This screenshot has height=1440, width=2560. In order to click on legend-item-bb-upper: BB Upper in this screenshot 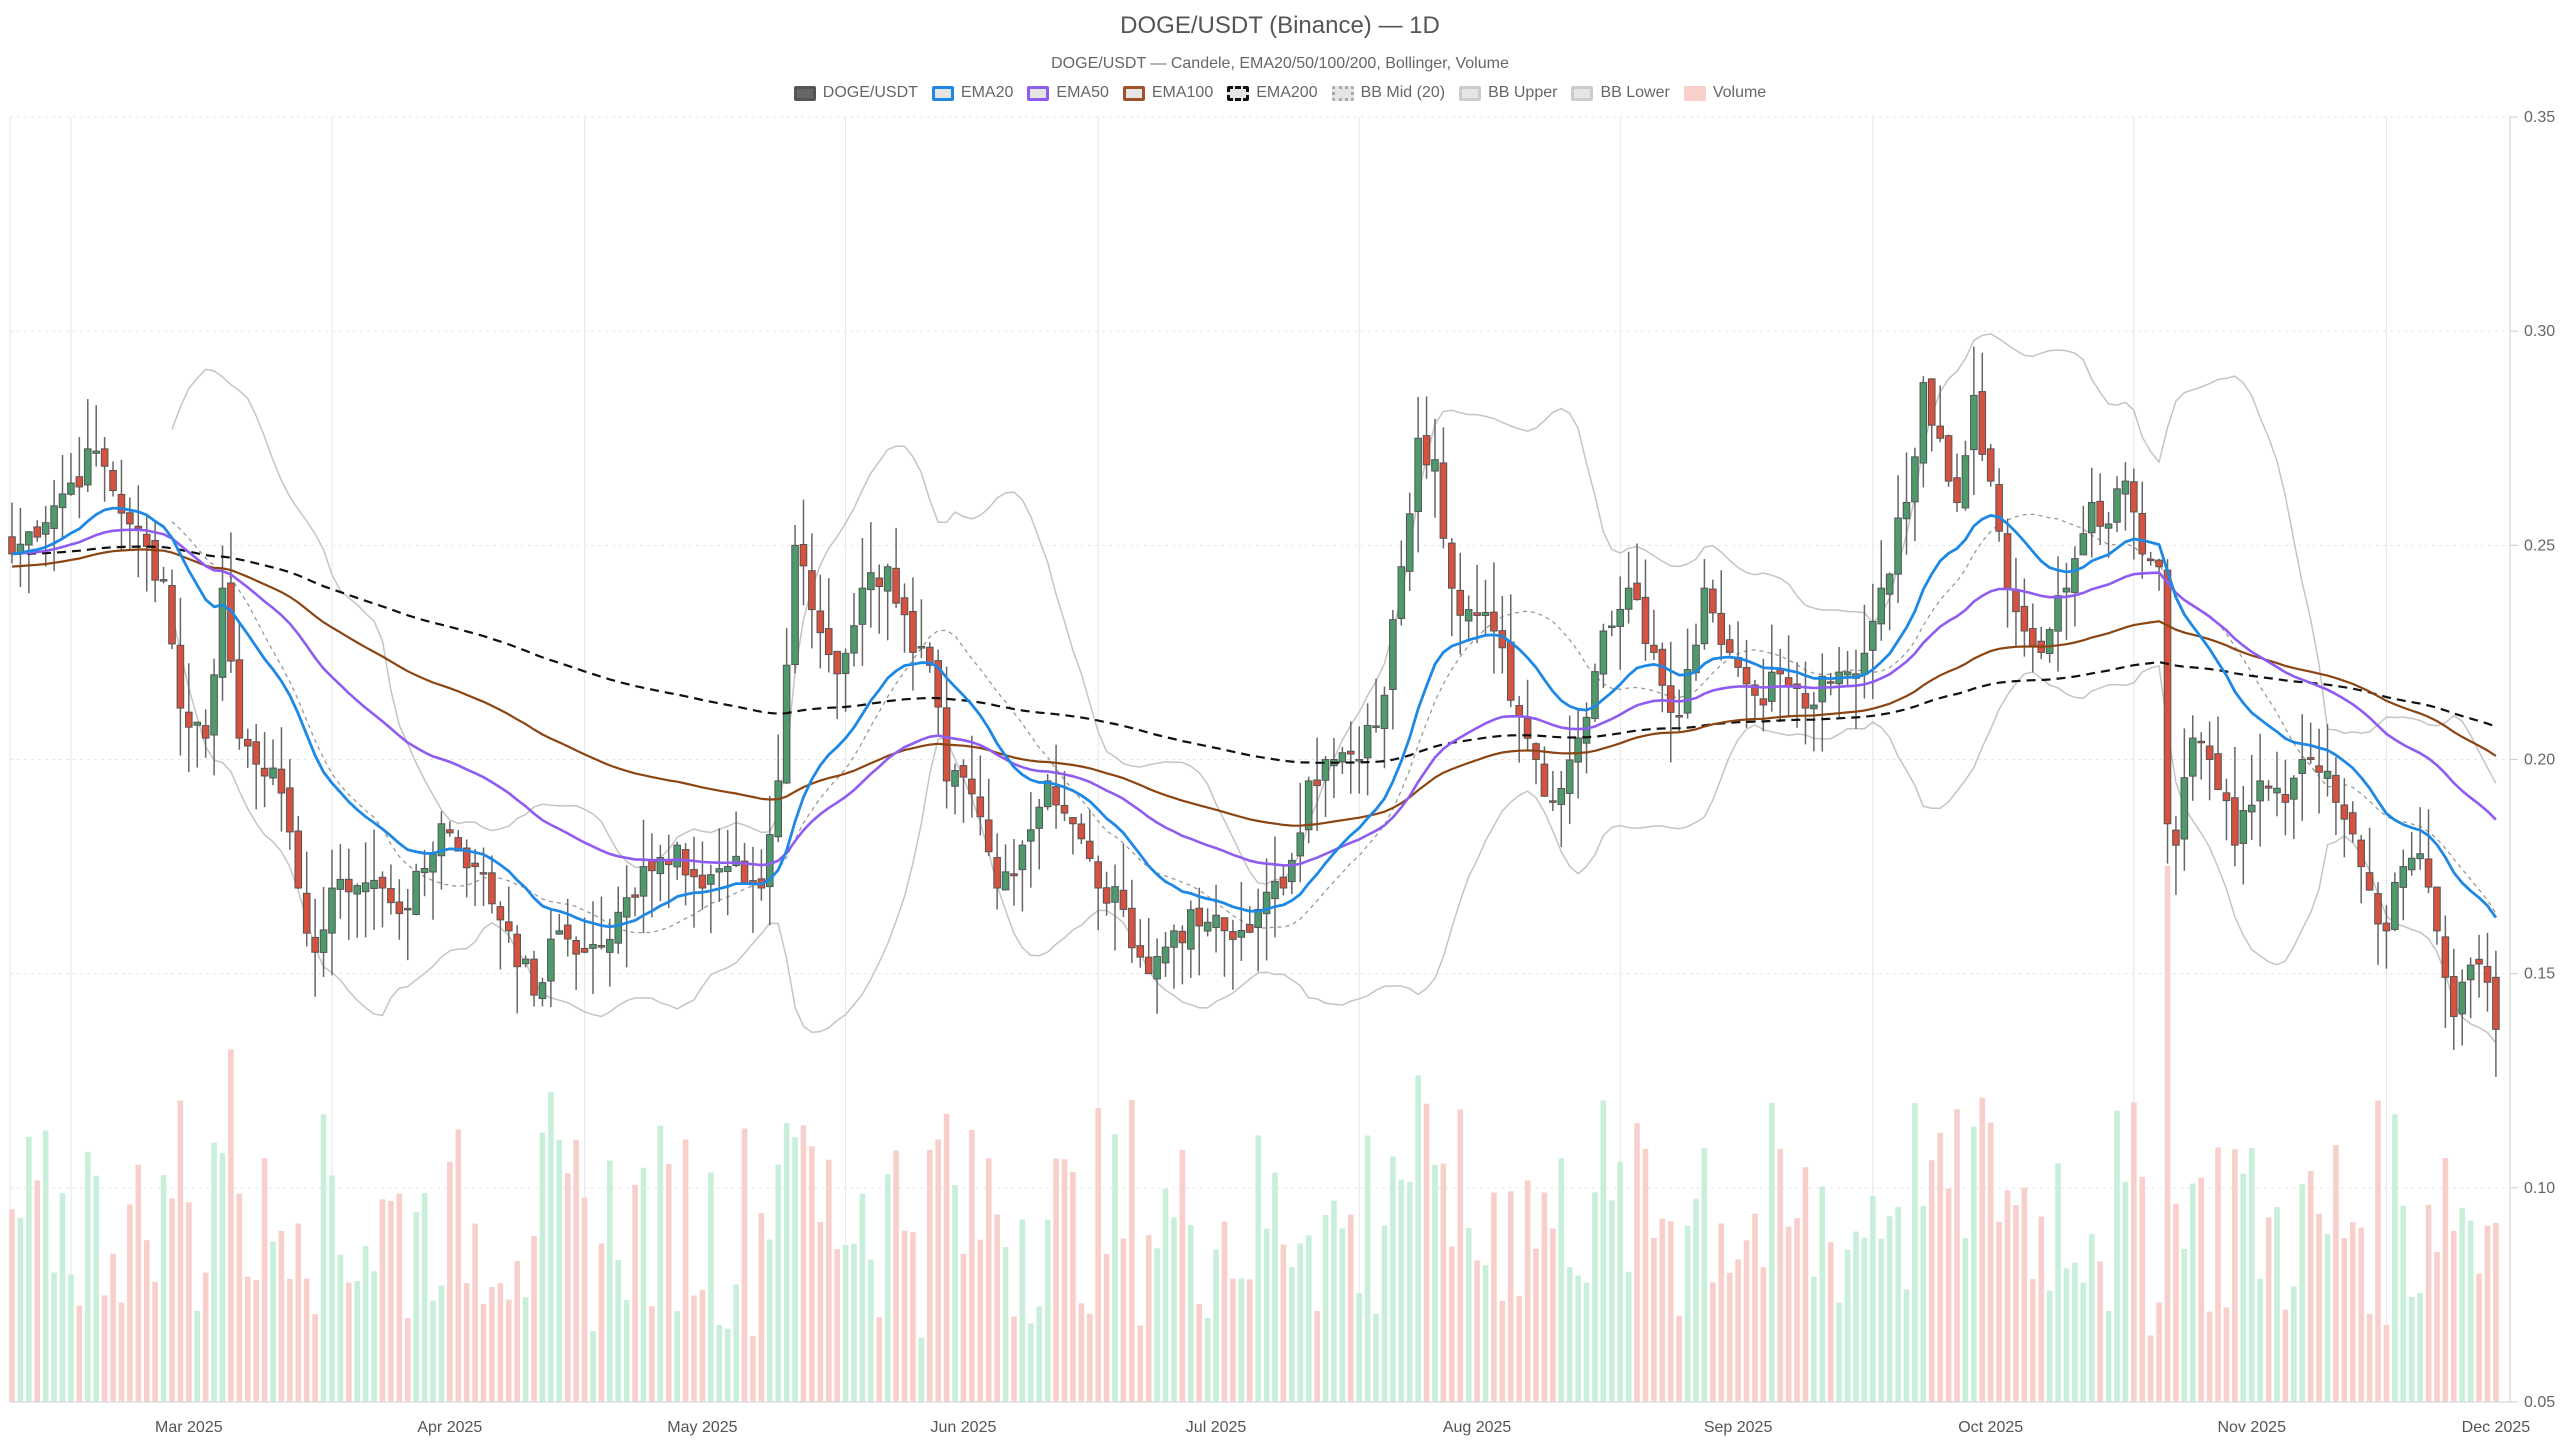, I will do `click(1508, 93)`.